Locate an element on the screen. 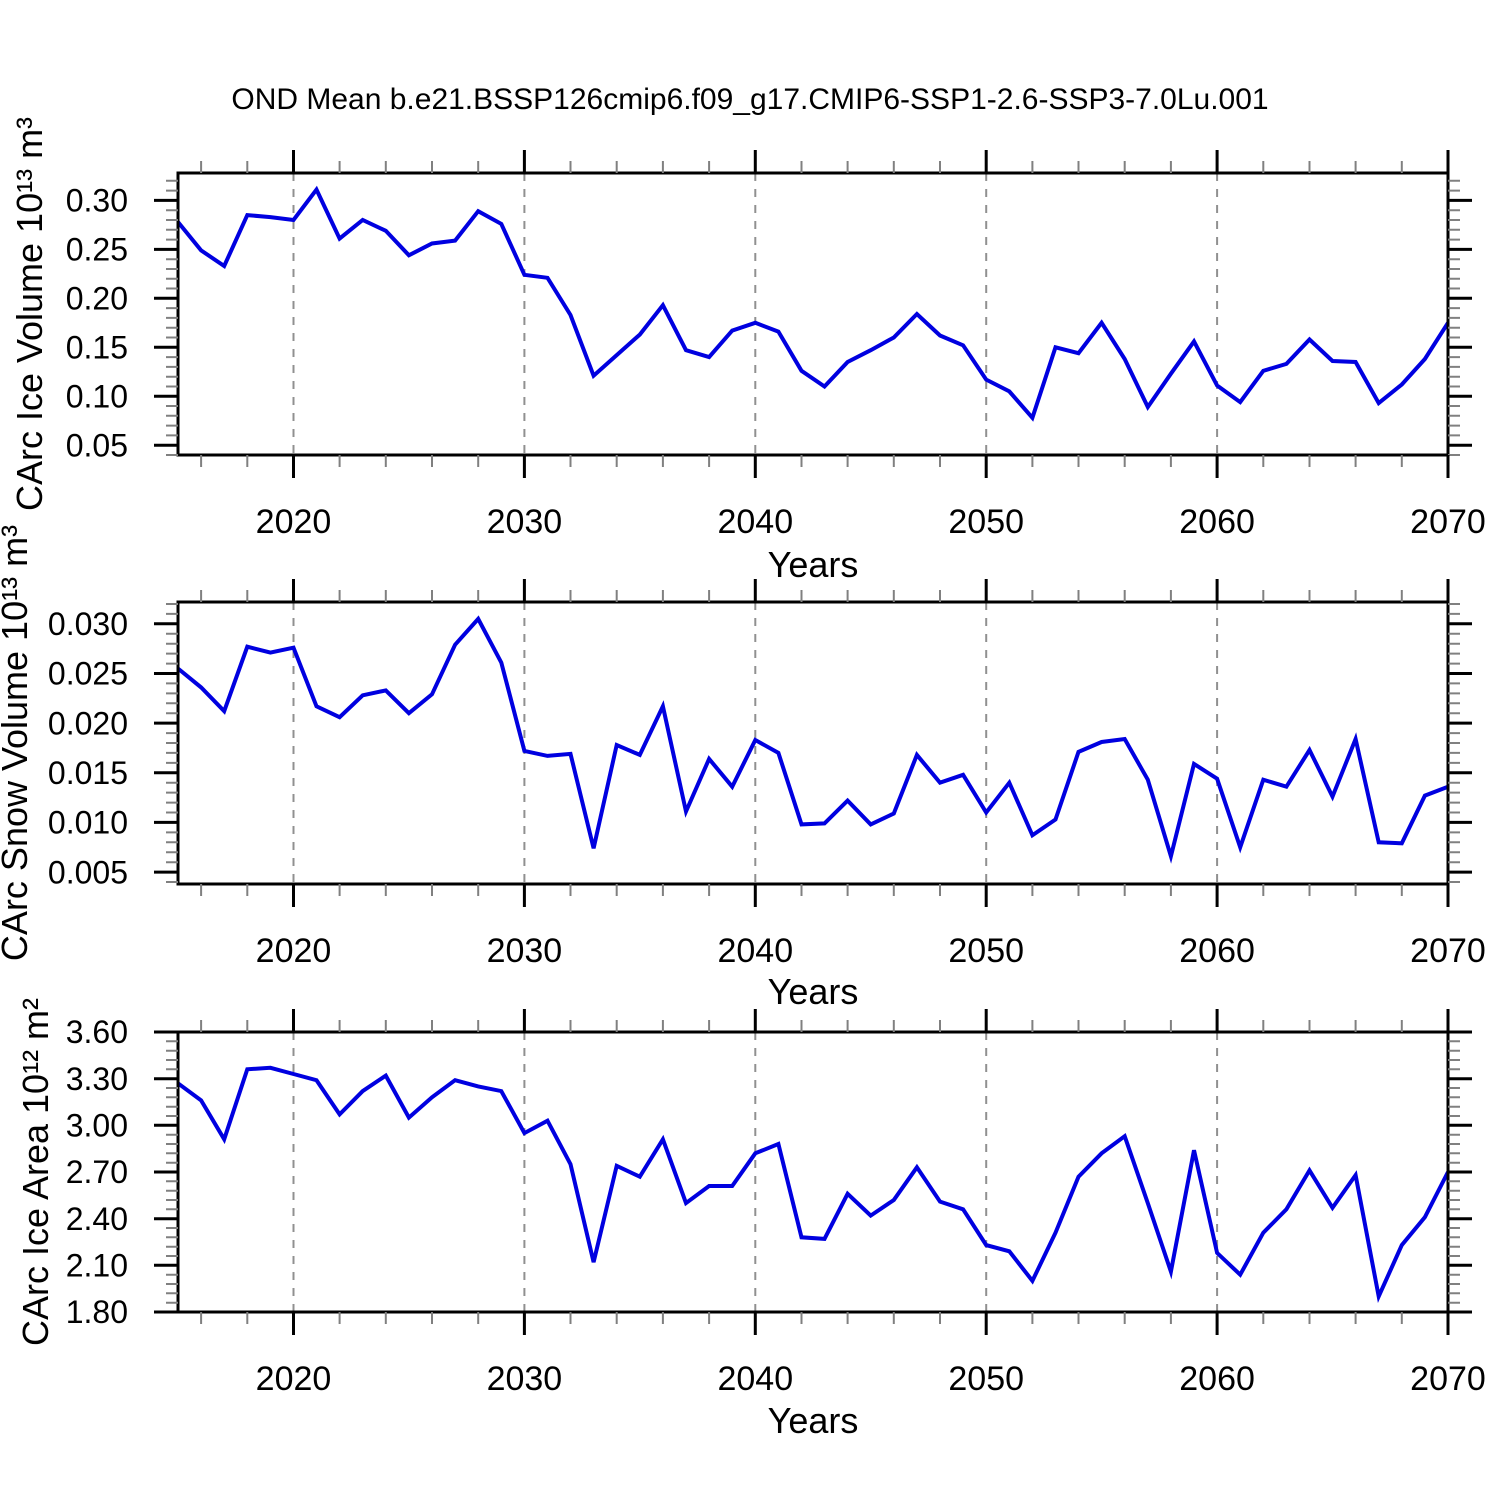 This screenshot has width=1500, height=1500. y-axis-title-snow-volume: CArc Snow Volume 10¹³ m³ is located at coordinates (17, 743).